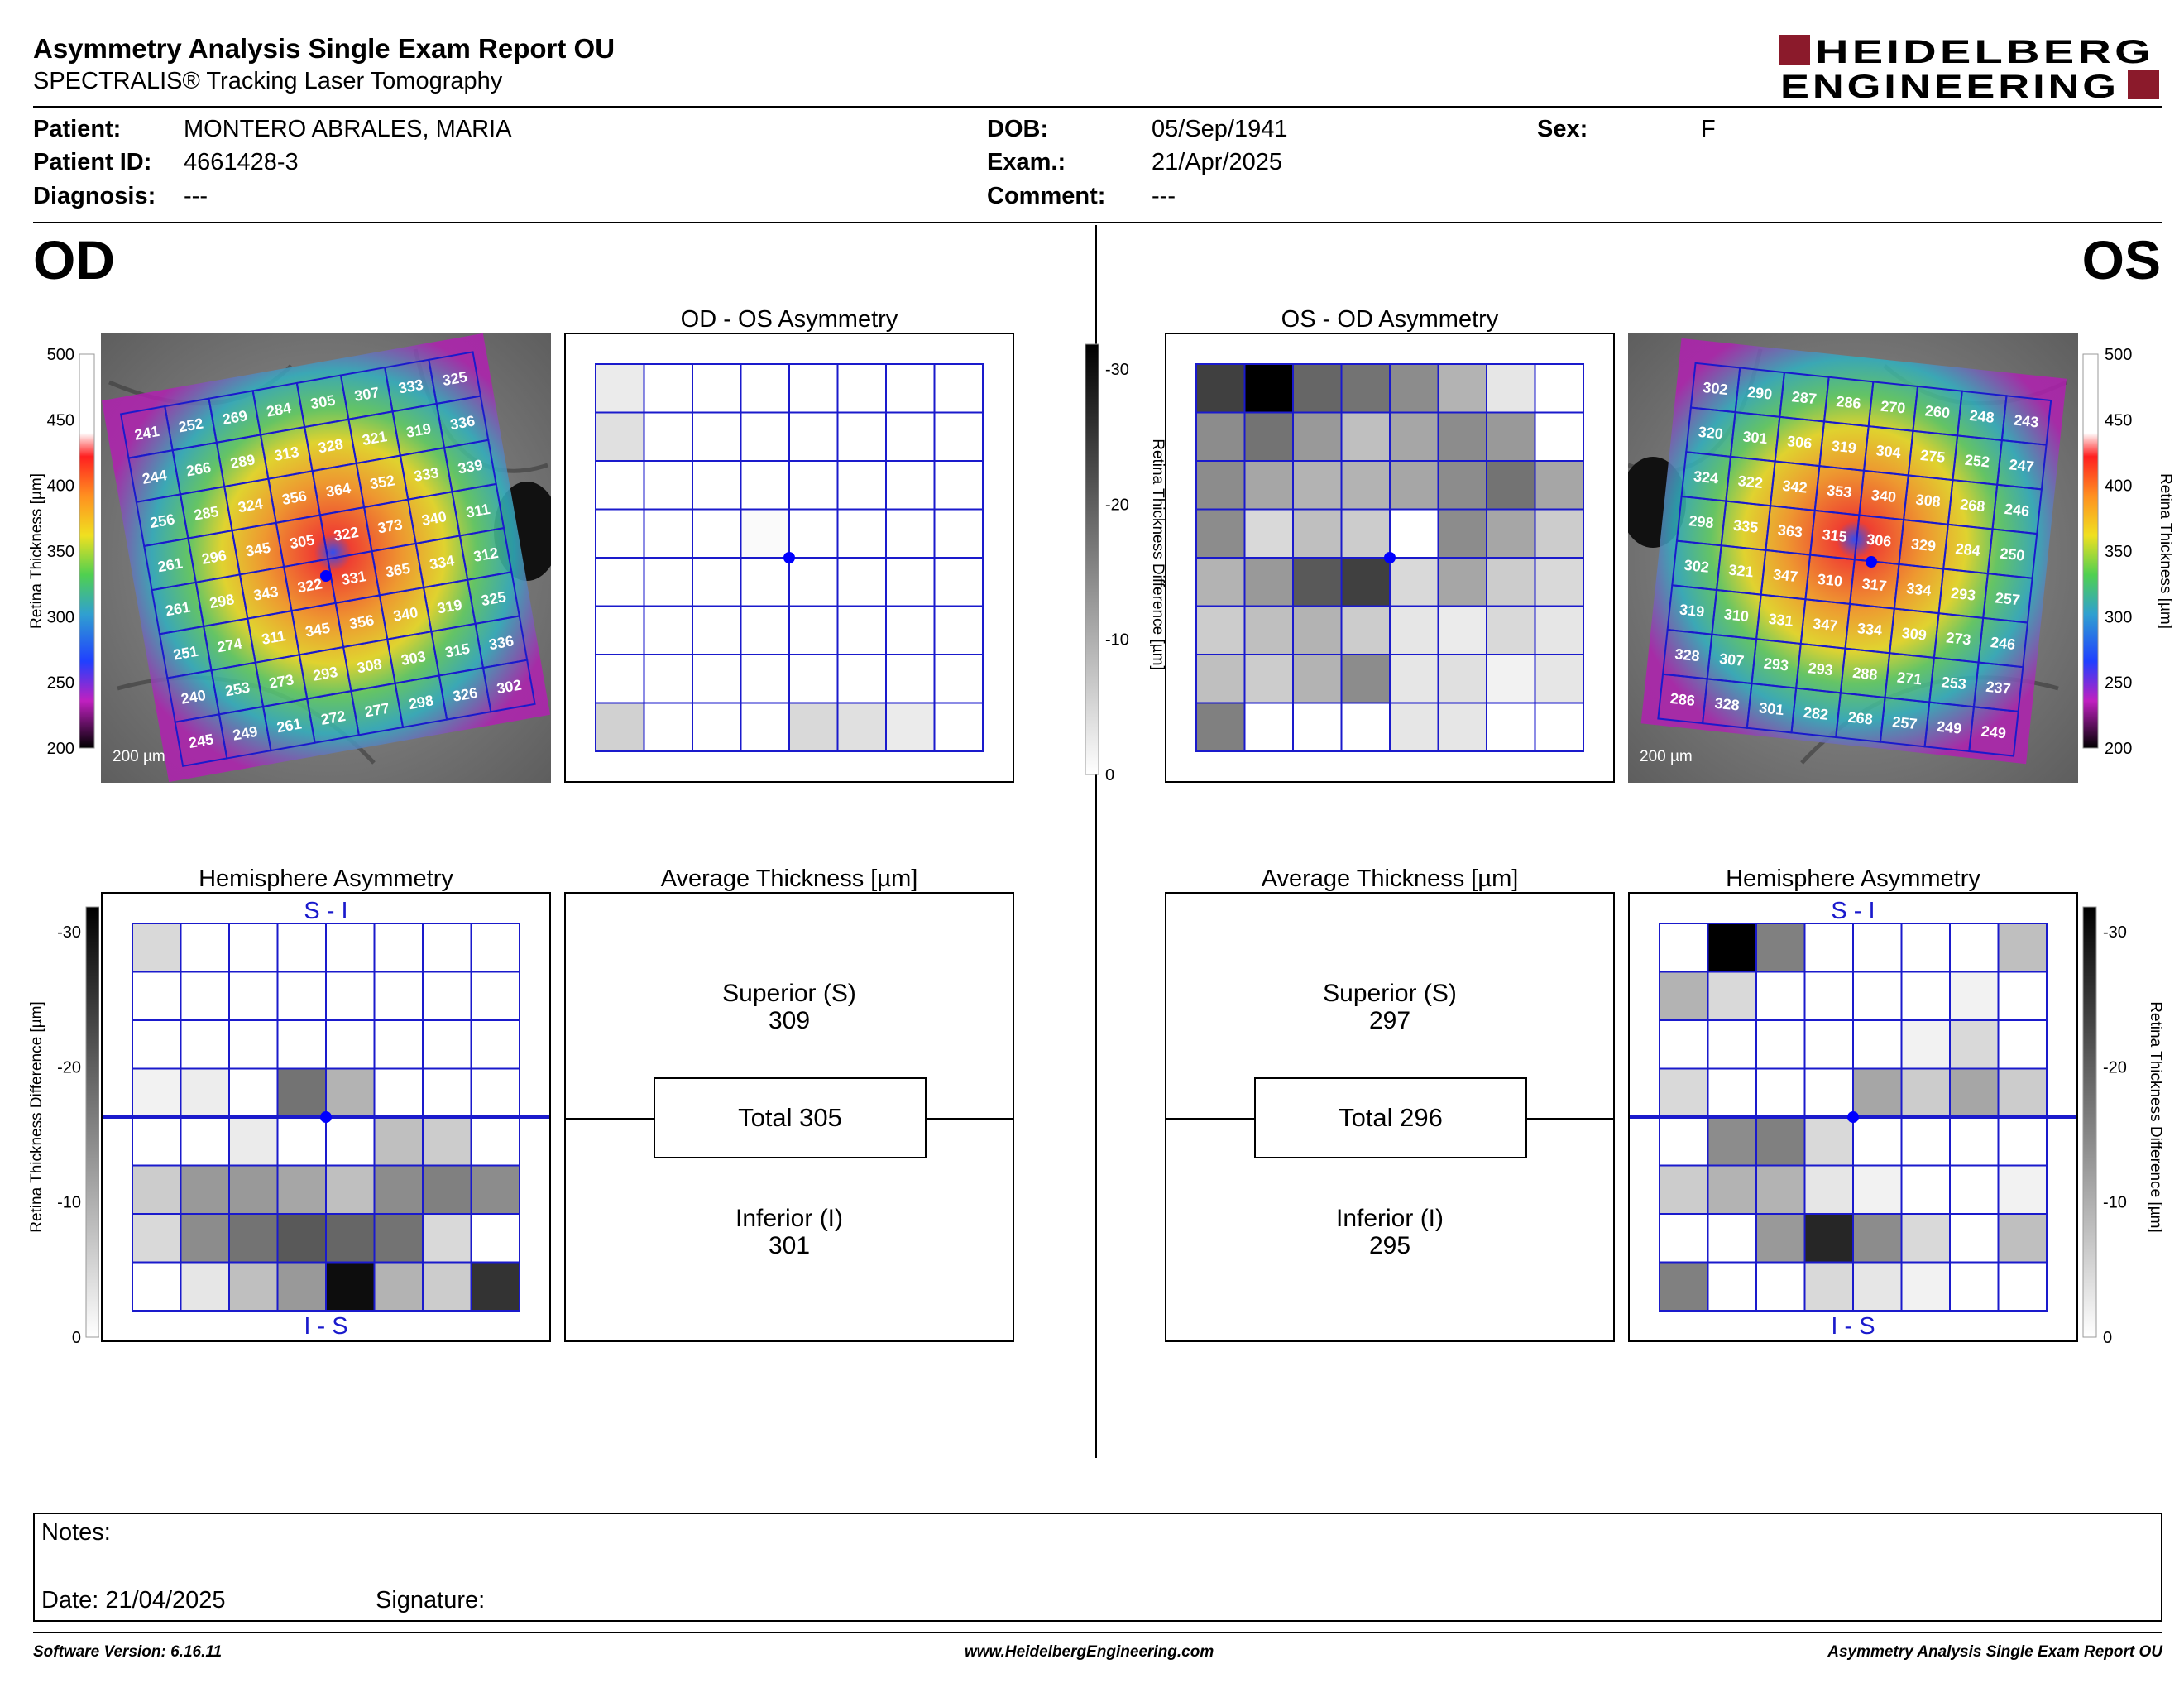  I want to click on os-thickness-value: 248, so click(1982, 416).